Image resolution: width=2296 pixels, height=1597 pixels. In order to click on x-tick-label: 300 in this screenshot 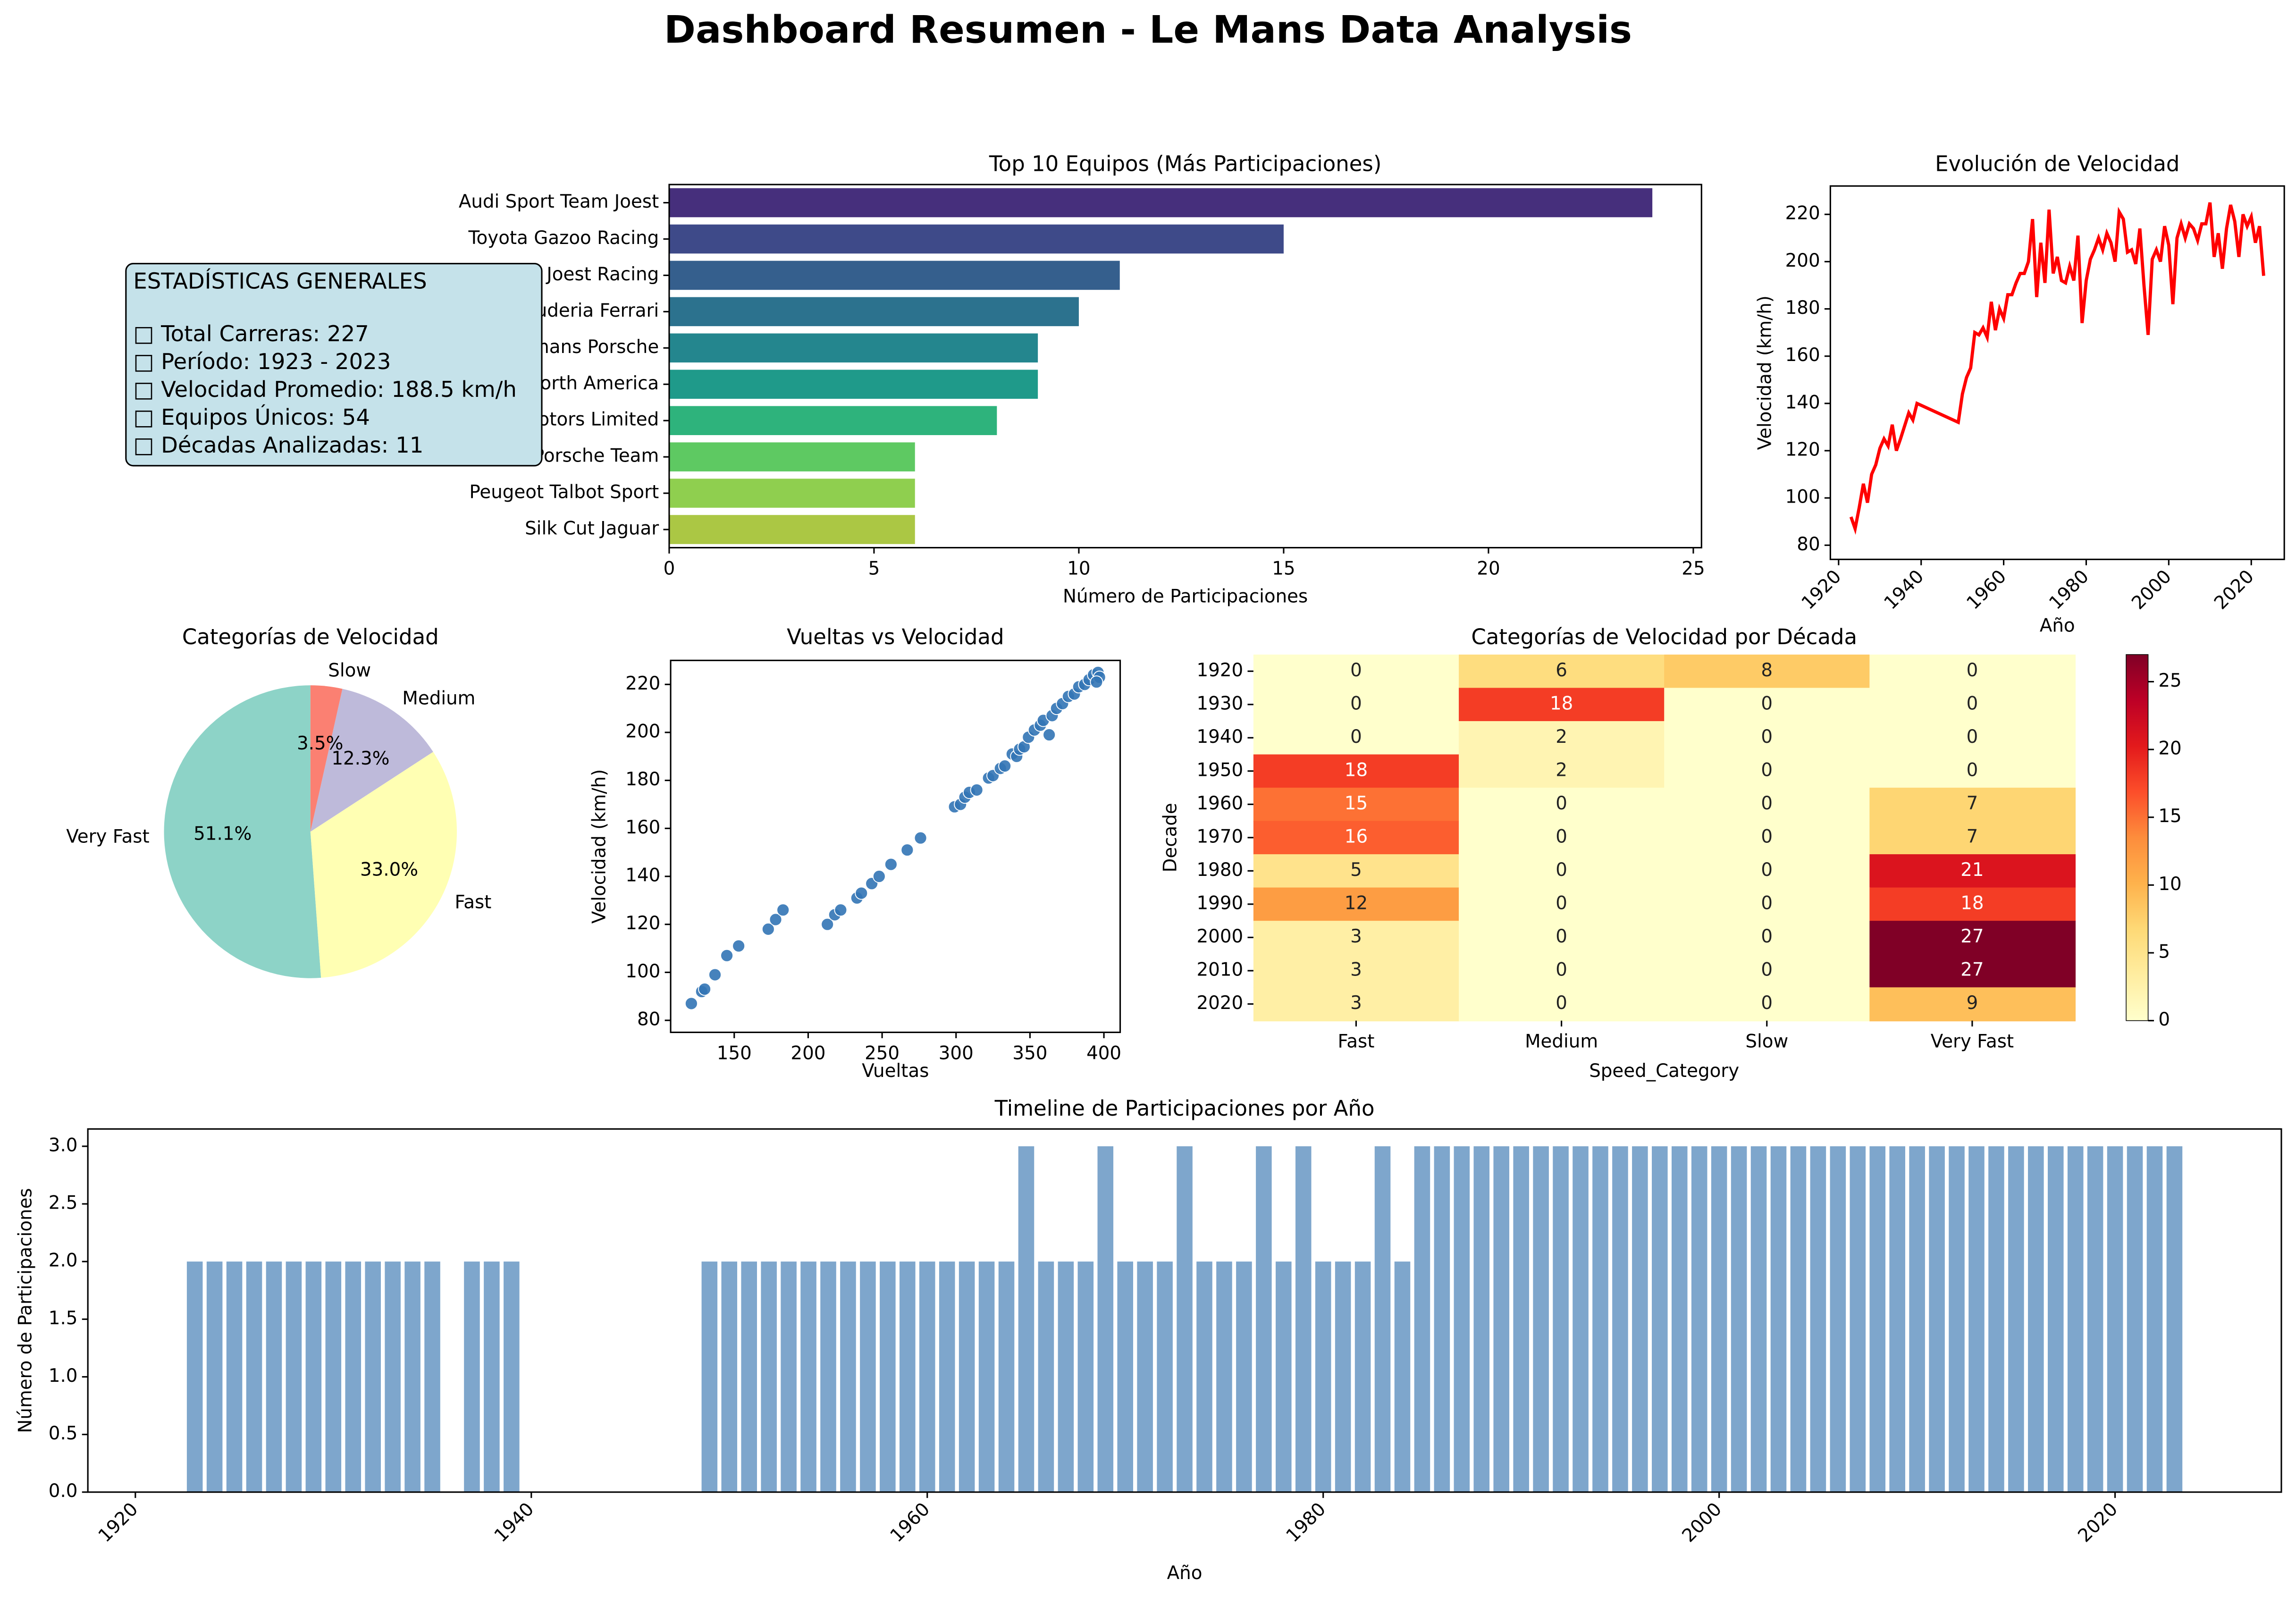, I will do `click(957, 1053)`.